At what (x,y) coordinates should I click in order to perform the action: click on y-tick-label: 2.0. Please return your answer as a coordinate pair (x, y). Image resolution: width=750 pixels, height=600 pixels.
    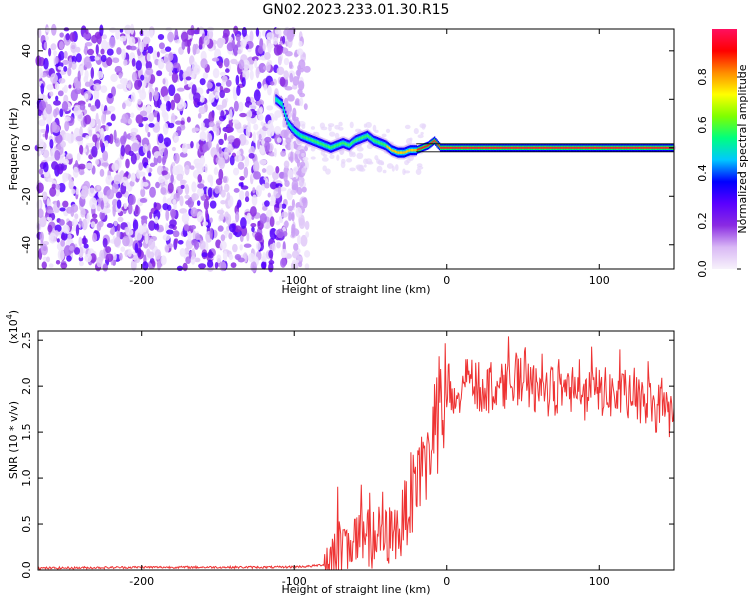
    Looking at the image, I should click on (26, 386).